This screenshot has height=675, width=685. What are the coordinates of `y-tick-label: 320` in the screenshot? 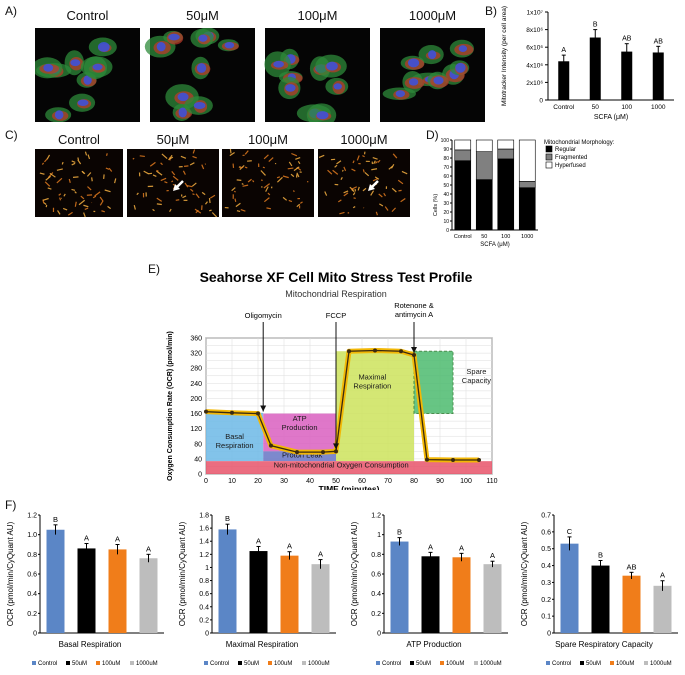 It's located at (196, 354).